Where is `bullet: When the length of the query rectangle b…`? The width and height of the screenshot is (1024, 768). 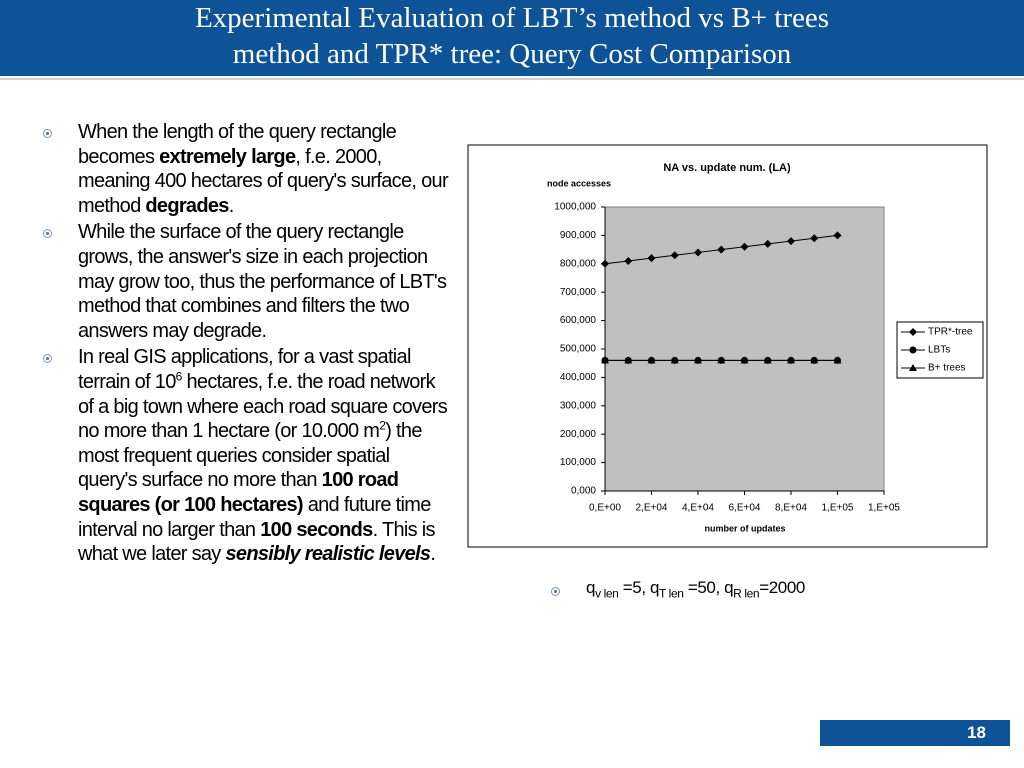
bullet: When the length of the query rectangle b… is located at coordinates (245, 169).